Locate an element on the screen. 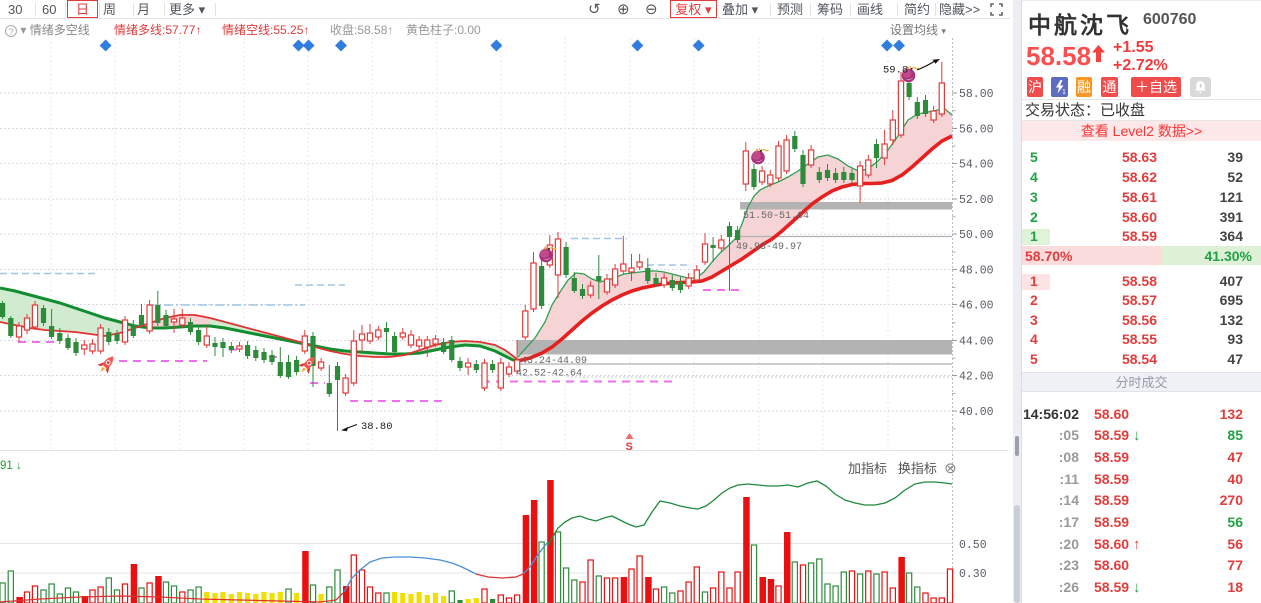  svg-text: 0.30 is located at coordinates (973, 574).